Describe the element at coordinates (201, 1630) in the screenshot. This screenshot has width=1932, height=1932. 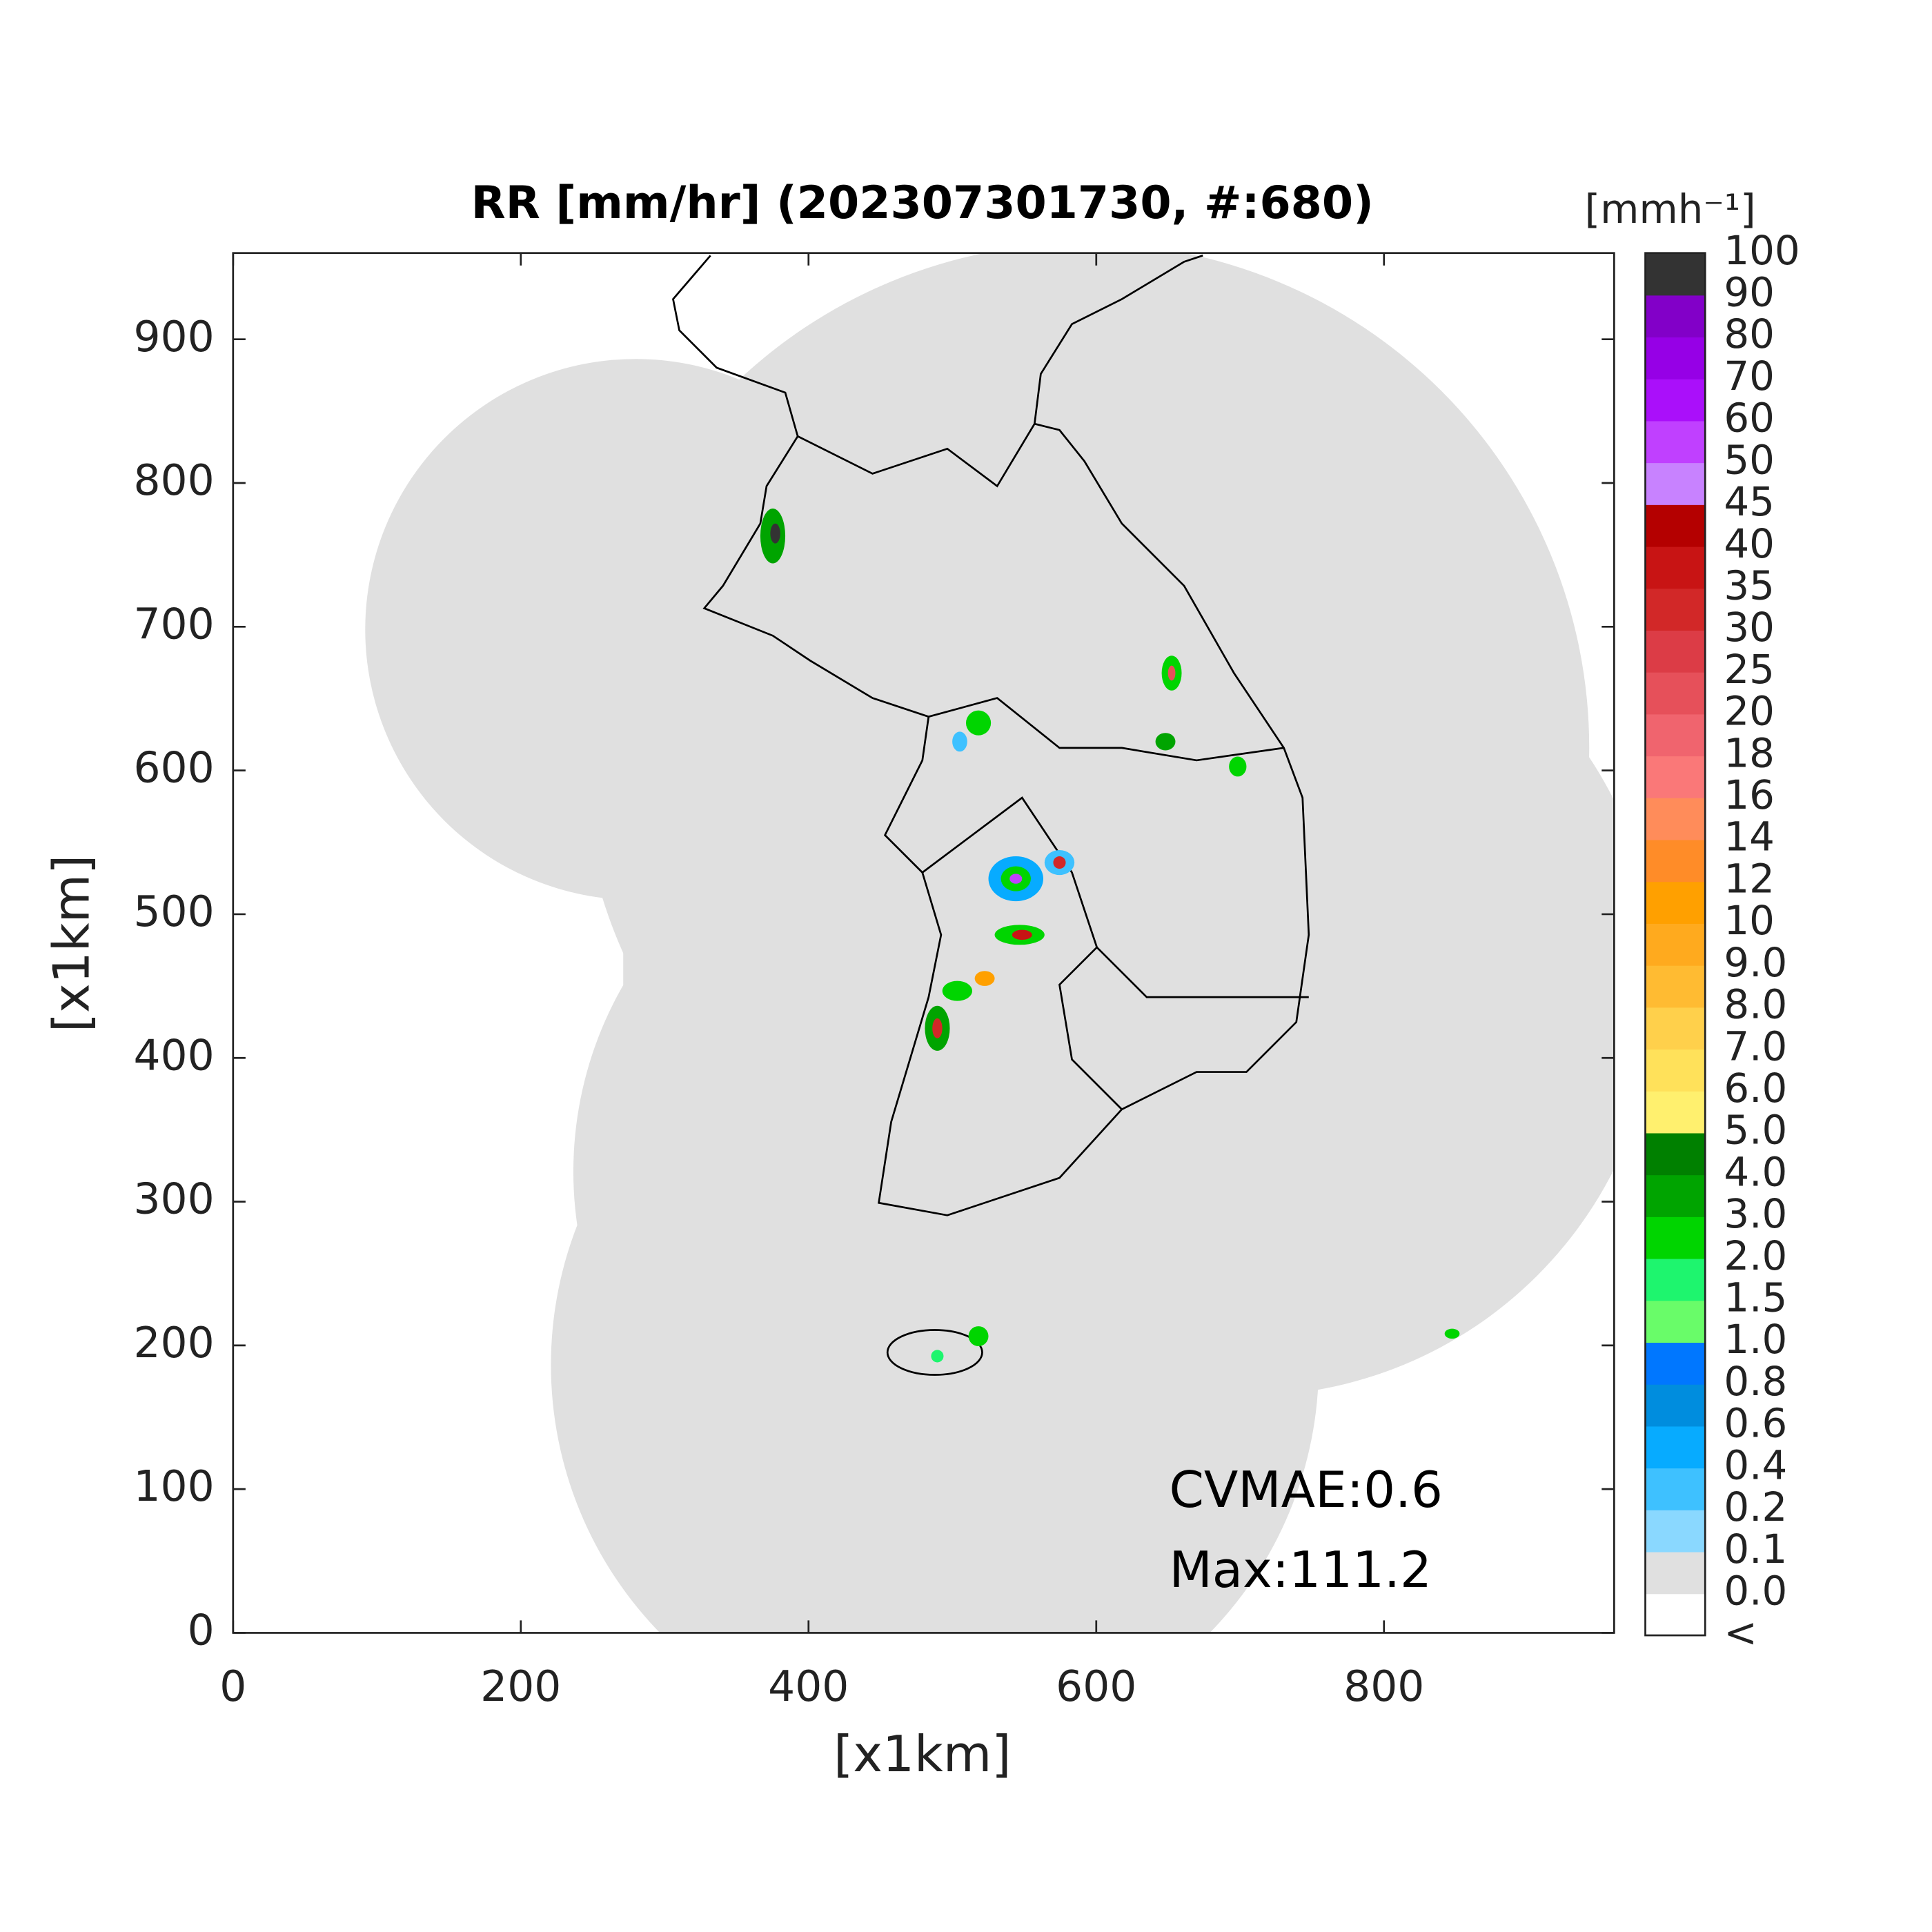
I see `y-tick-label: 0` at that location.